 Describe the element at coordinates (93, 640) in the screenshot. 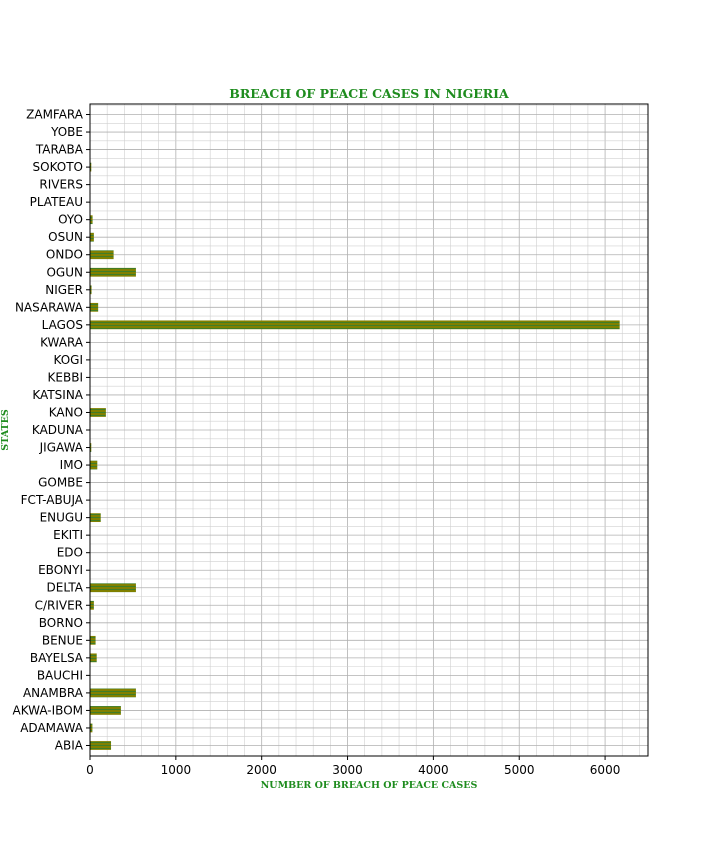

I see `bar-benue` at that location.